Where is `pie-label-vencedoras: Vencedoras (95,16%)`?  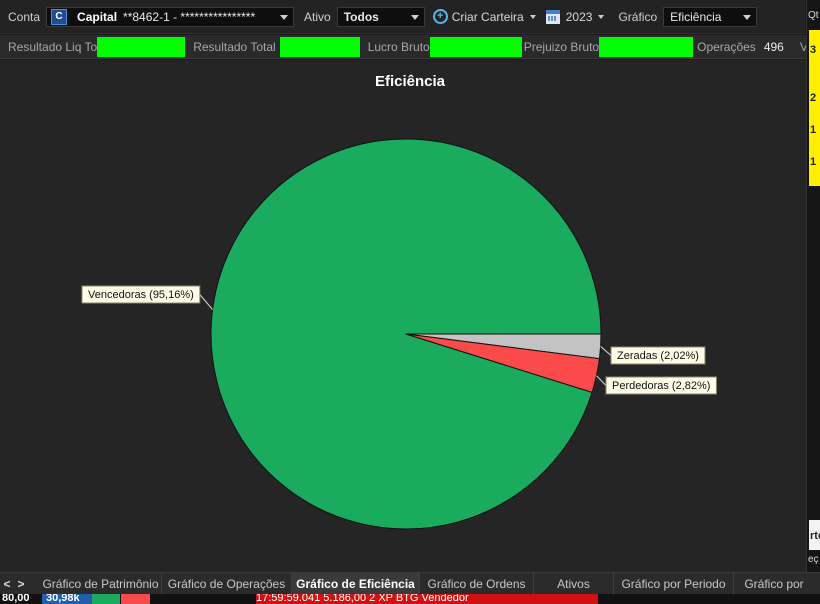
pie-label-vencedoras: Vencedoras (95,16%) is located at coordinates (141, 294).